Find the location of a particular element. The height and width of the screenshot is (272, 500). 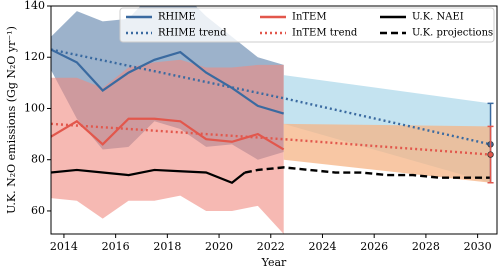

legend-label: InTEM is located at coordinates (309, 17).